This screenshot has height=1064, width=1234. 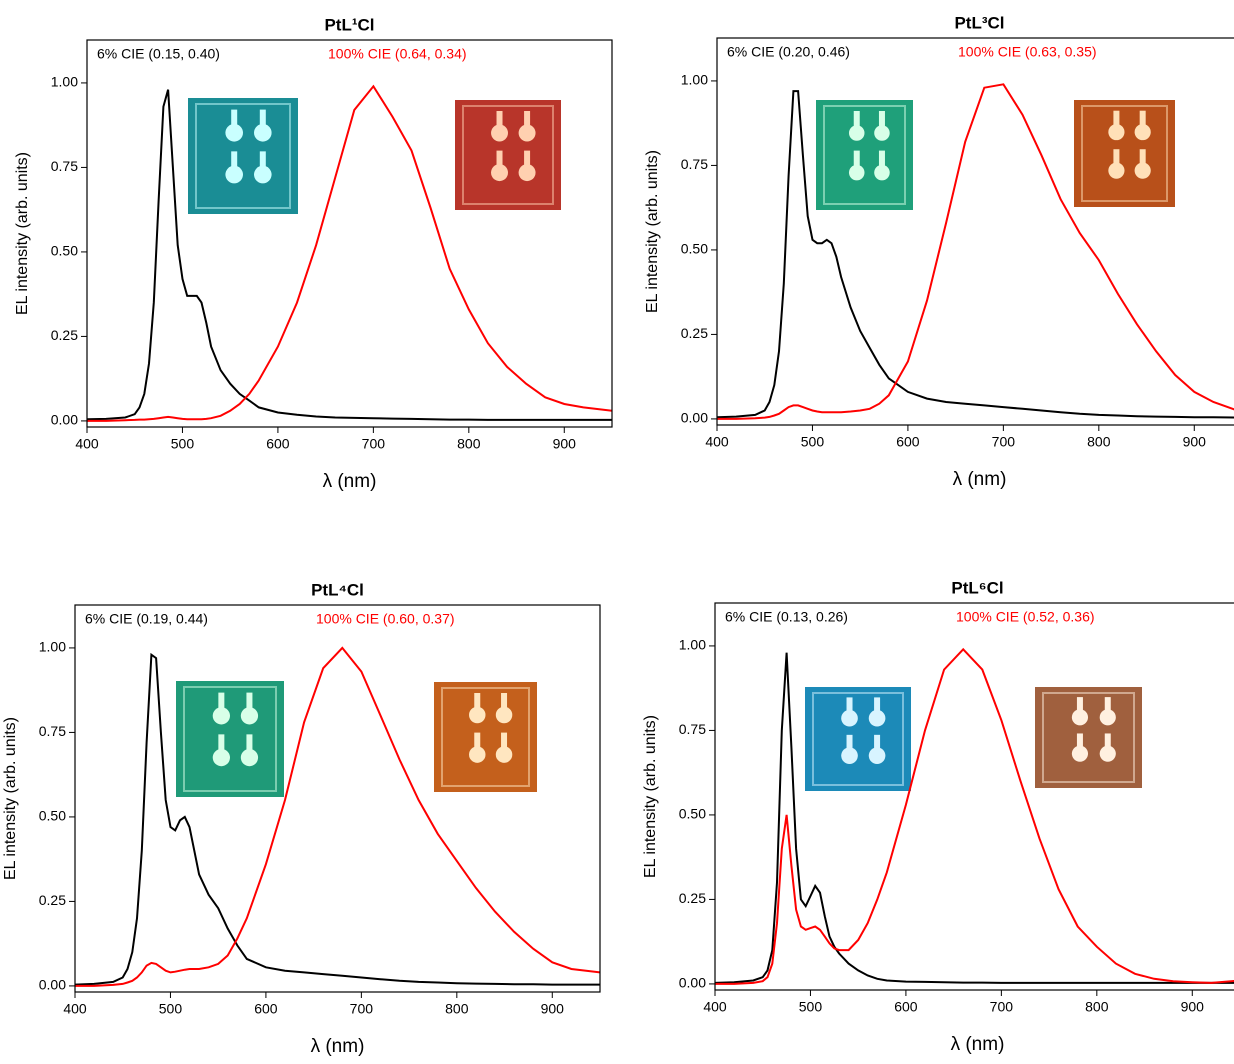 What do you see at coordinates (1025, 617) in the screenshot?
I see `legend-label: 100% CIE (0.52, 0.36)` at bounding box center [1025, 617].